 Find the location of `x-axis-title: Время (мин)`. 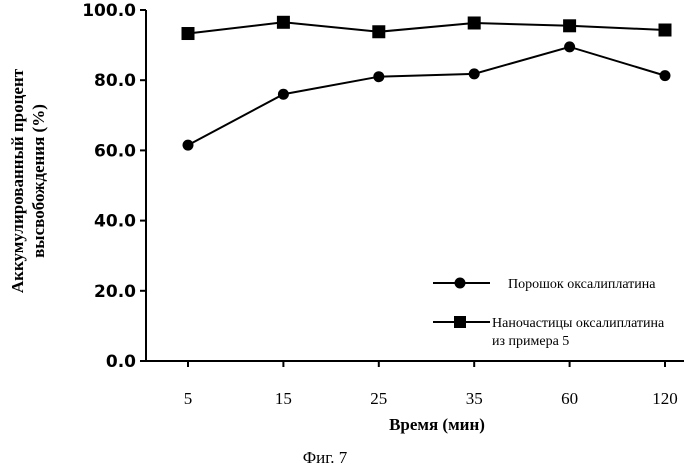

x-axis-title: Время (мин) is located at coordinates (437, 424).